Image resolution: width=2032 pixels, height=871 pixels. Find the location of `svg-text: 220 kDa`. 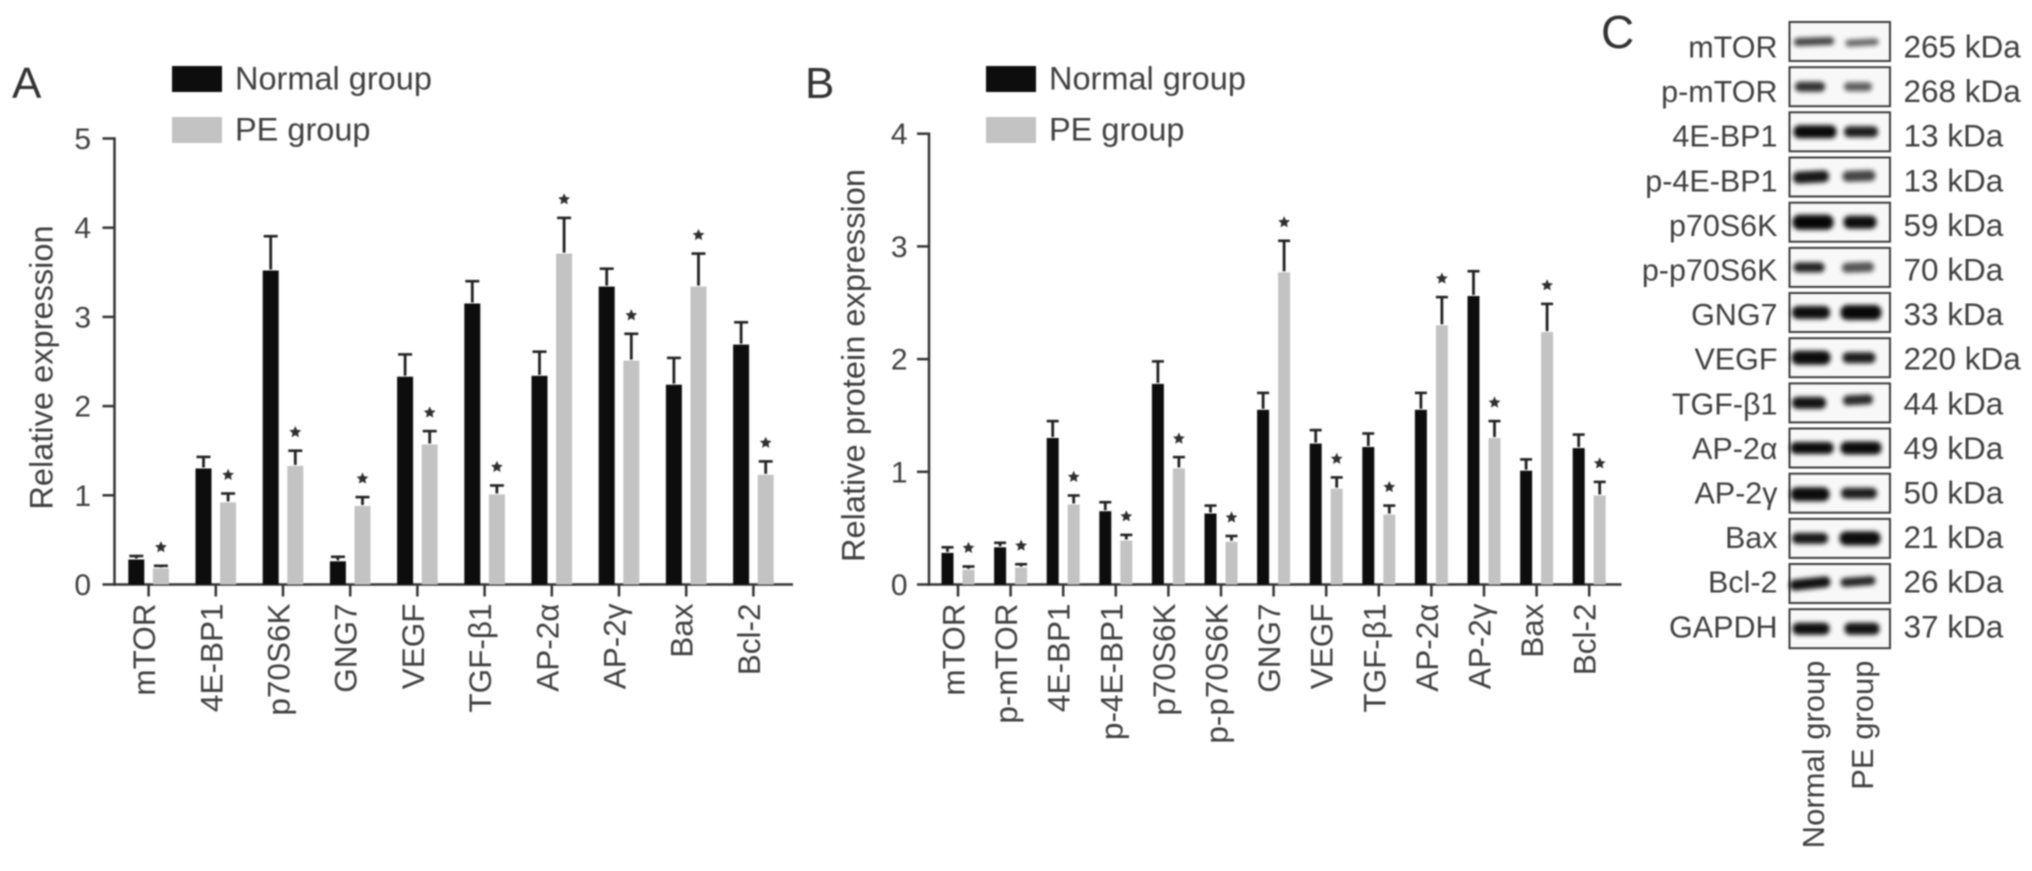

svg-text: 220 kDa is located at coordinates (1963, 359).